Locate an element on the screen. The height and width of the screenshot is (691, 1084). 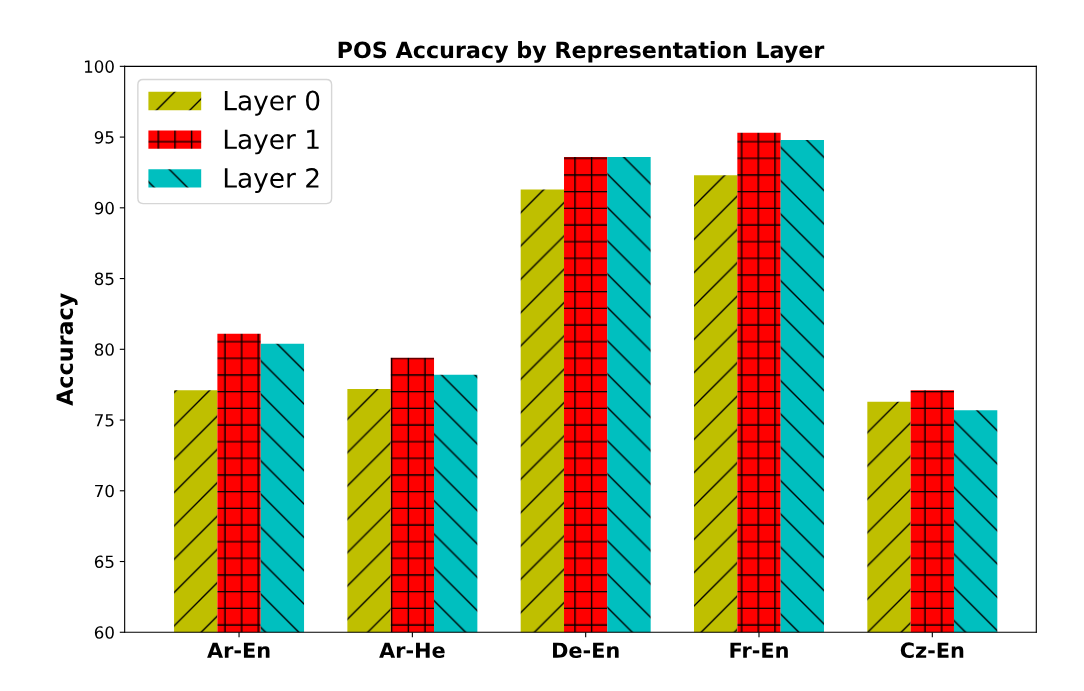
x-tick-label: De-En is located at coordinates (586, 650).